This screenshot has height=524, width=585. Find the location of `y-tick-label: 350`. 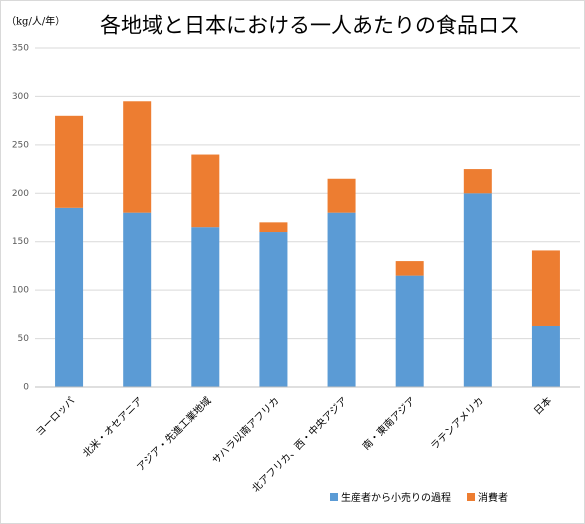

y-tick-label: 350 is located at coordinates (20, 49).